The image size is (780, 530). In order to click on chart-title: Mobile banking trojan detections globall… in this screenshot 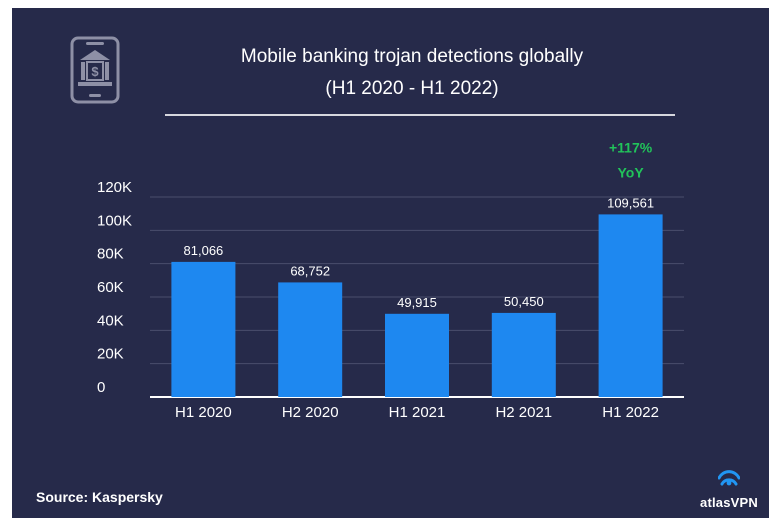, I will do `click(412, 56)`.